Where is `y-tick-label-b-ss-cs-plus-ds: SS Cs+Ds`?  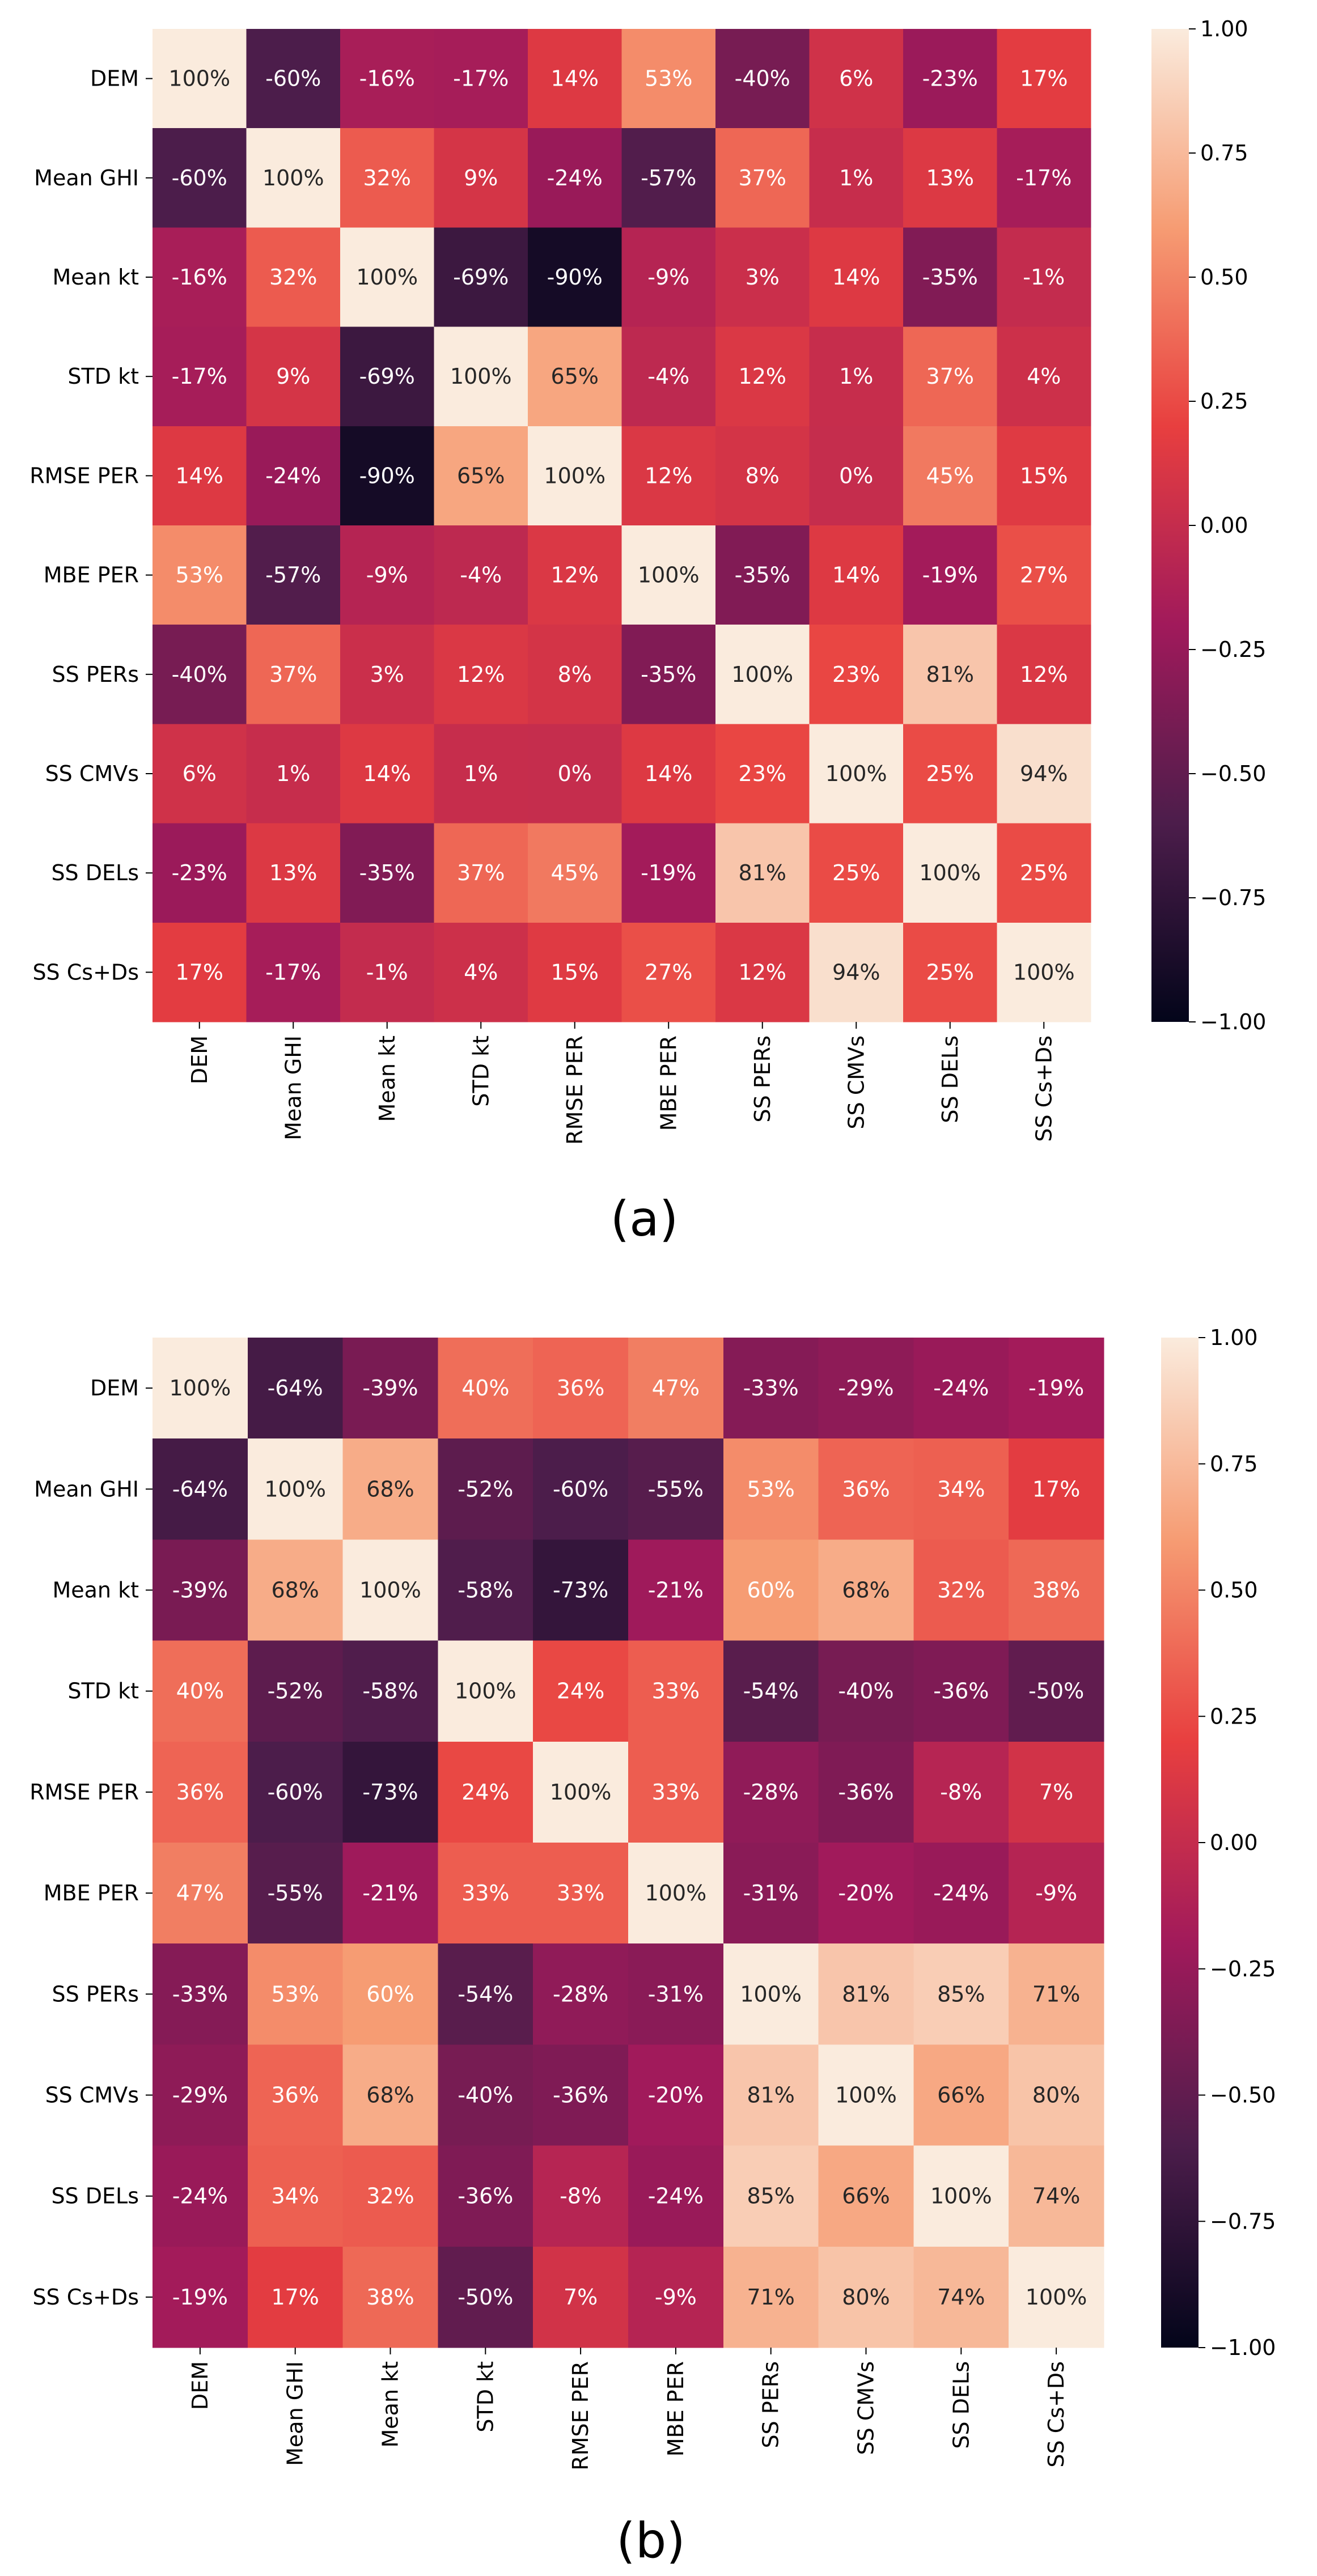
y-tick-label-b-ss-cs-plus-ds: SS Cs+Ds is located at coordinates (85, 2297).